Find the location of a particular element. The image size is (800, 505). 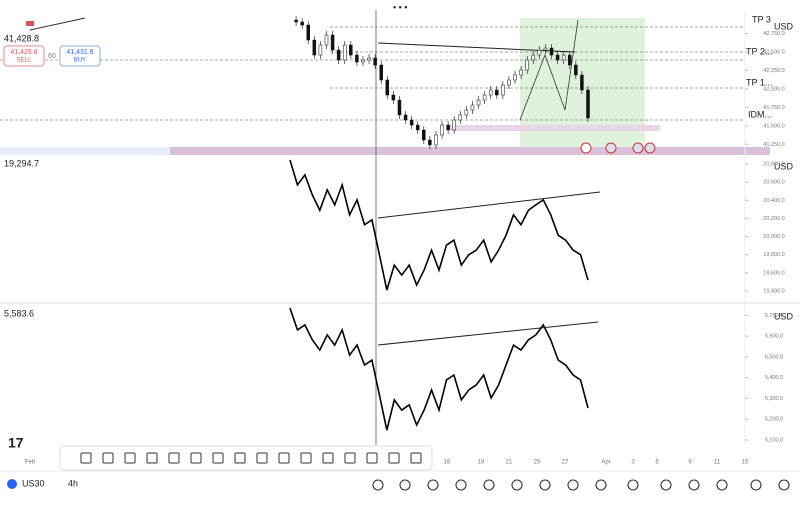

spread: 60 is located at coordinates (52, 56).